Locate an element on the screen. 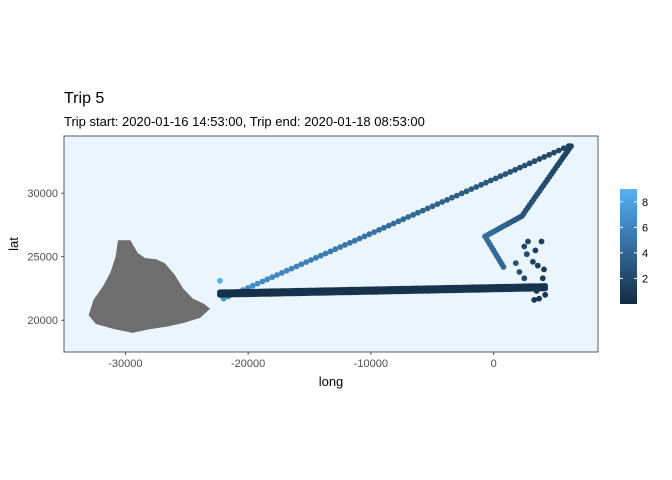 The height and width of the screenshot is (480, 672). colorbar-ticks: 2 4 6 8 is located at coordinates (634, 241).